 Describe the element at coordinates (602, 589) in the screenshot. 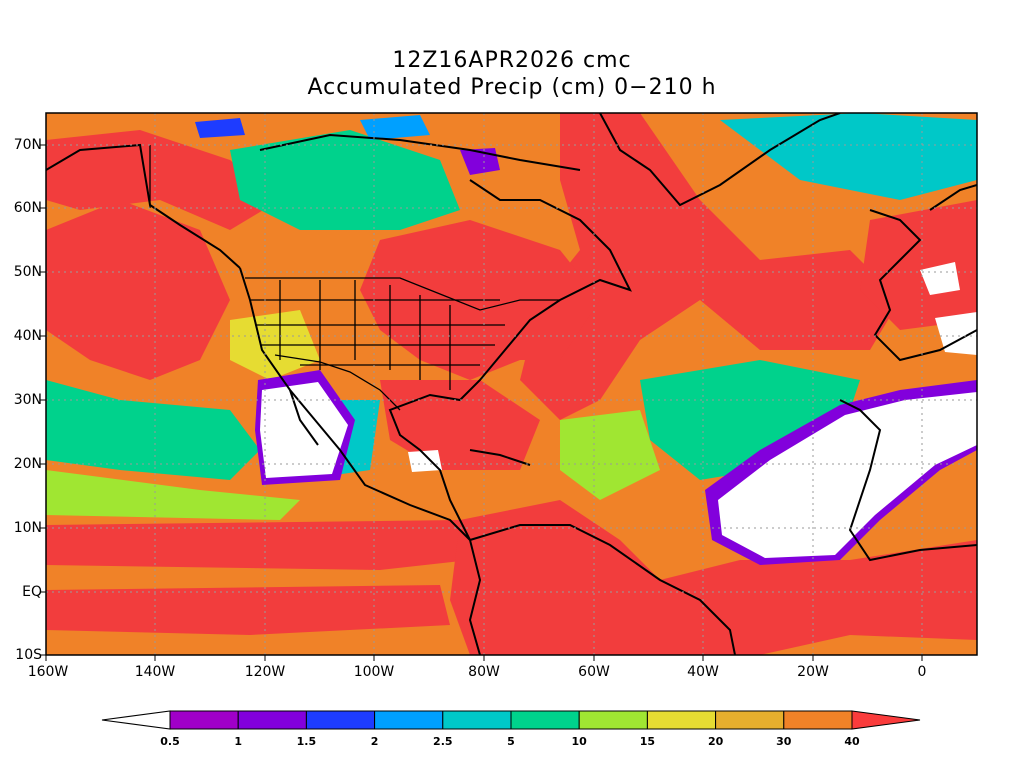

I see `coast-south-america` at that location.